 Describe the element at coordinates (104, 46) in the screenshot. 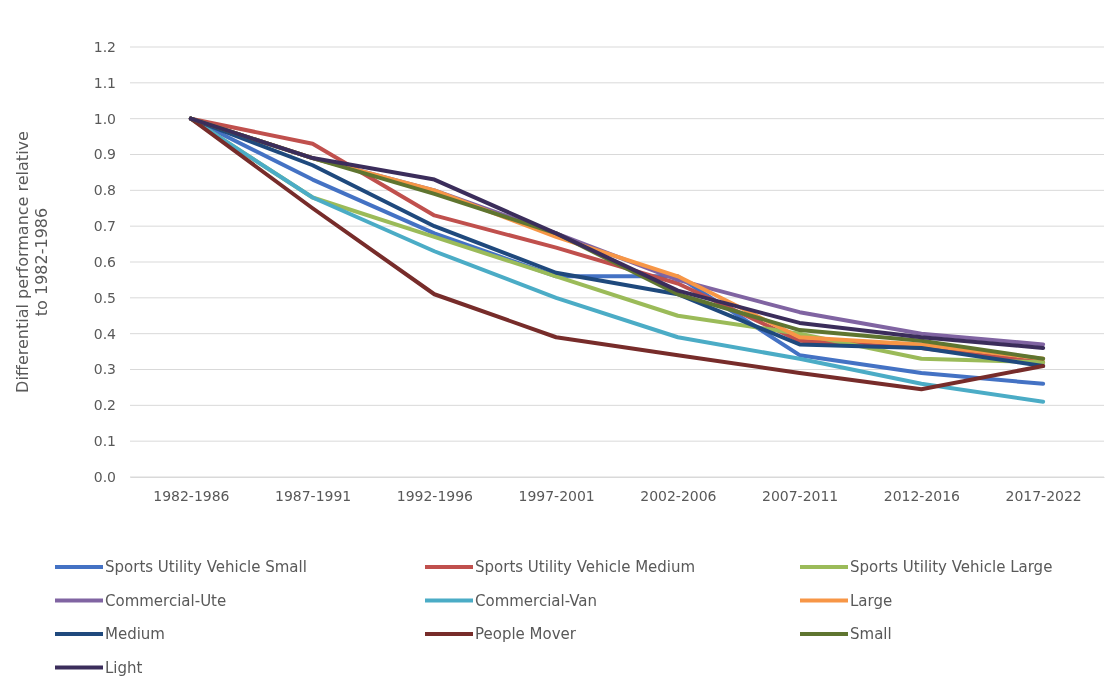

I see `y-tick-label: 1.2` at that location.